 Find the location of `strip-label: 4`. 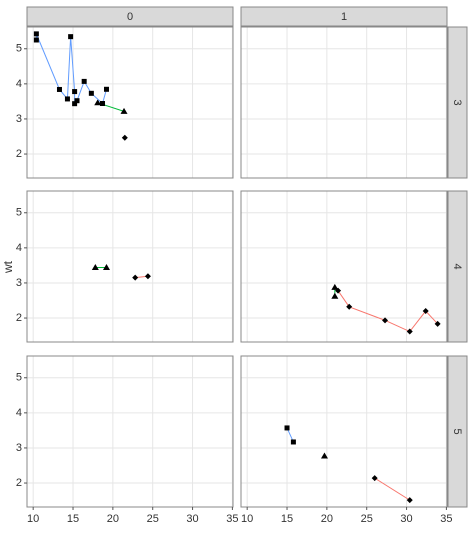

strip-label: 4 is located at coordinates (457, 266).